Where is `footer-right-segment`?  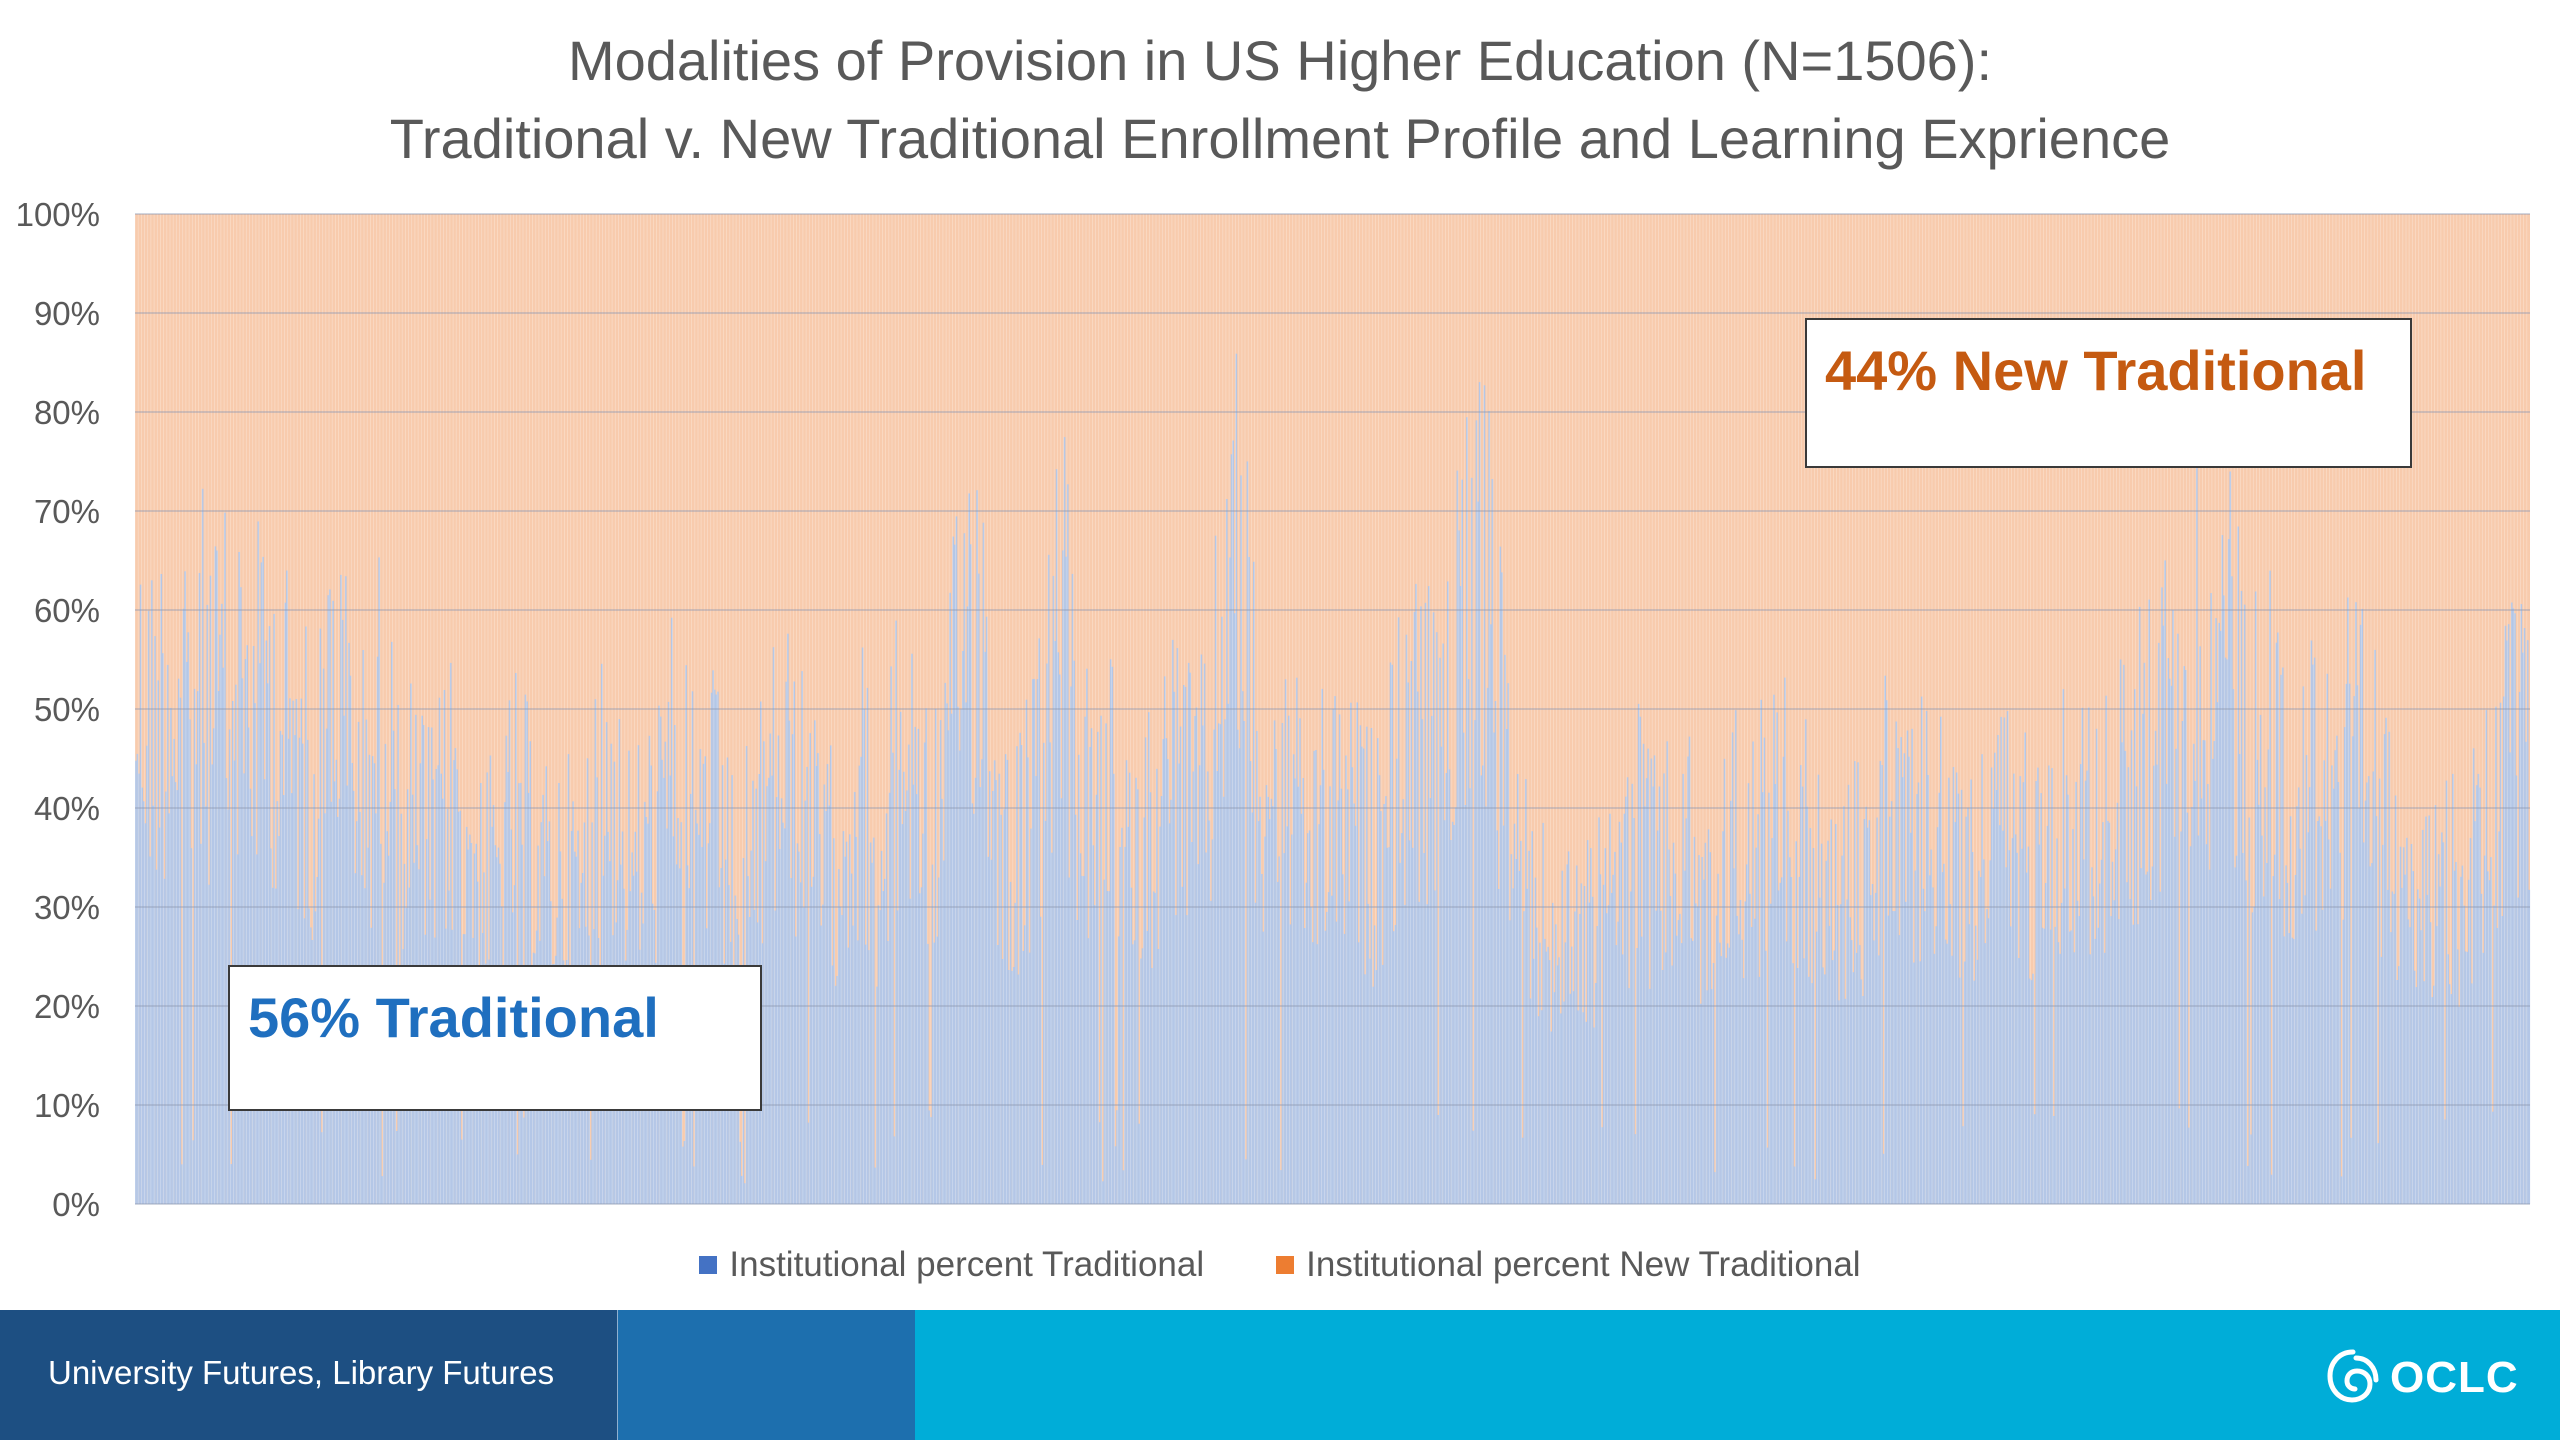
footer-right-segment is located at coordinates (1737, 1375).